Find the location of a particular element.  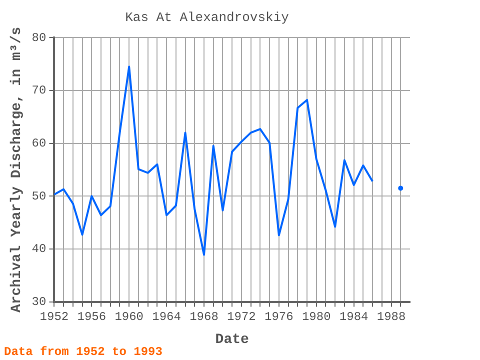

text: Data from 1952 to 1993 is located at coordinates (83, 352).